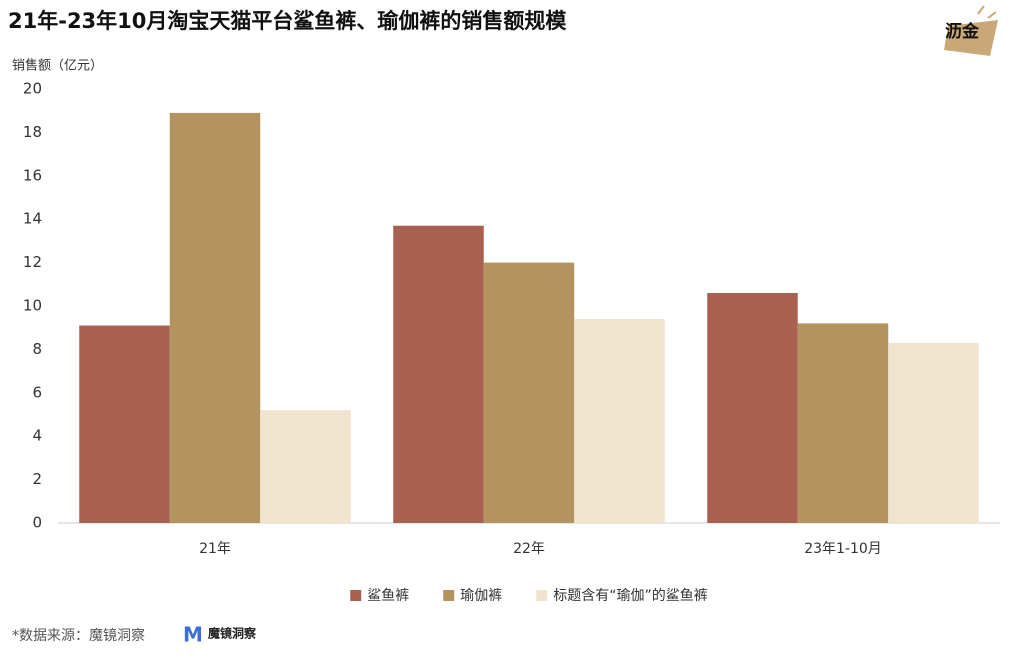  What do you see at coordinates (630, 595) in the screenshot?
I see `legend-label: 标题含有“瑜伽”的鲨鱼裤` at bounding box center [630, 595].